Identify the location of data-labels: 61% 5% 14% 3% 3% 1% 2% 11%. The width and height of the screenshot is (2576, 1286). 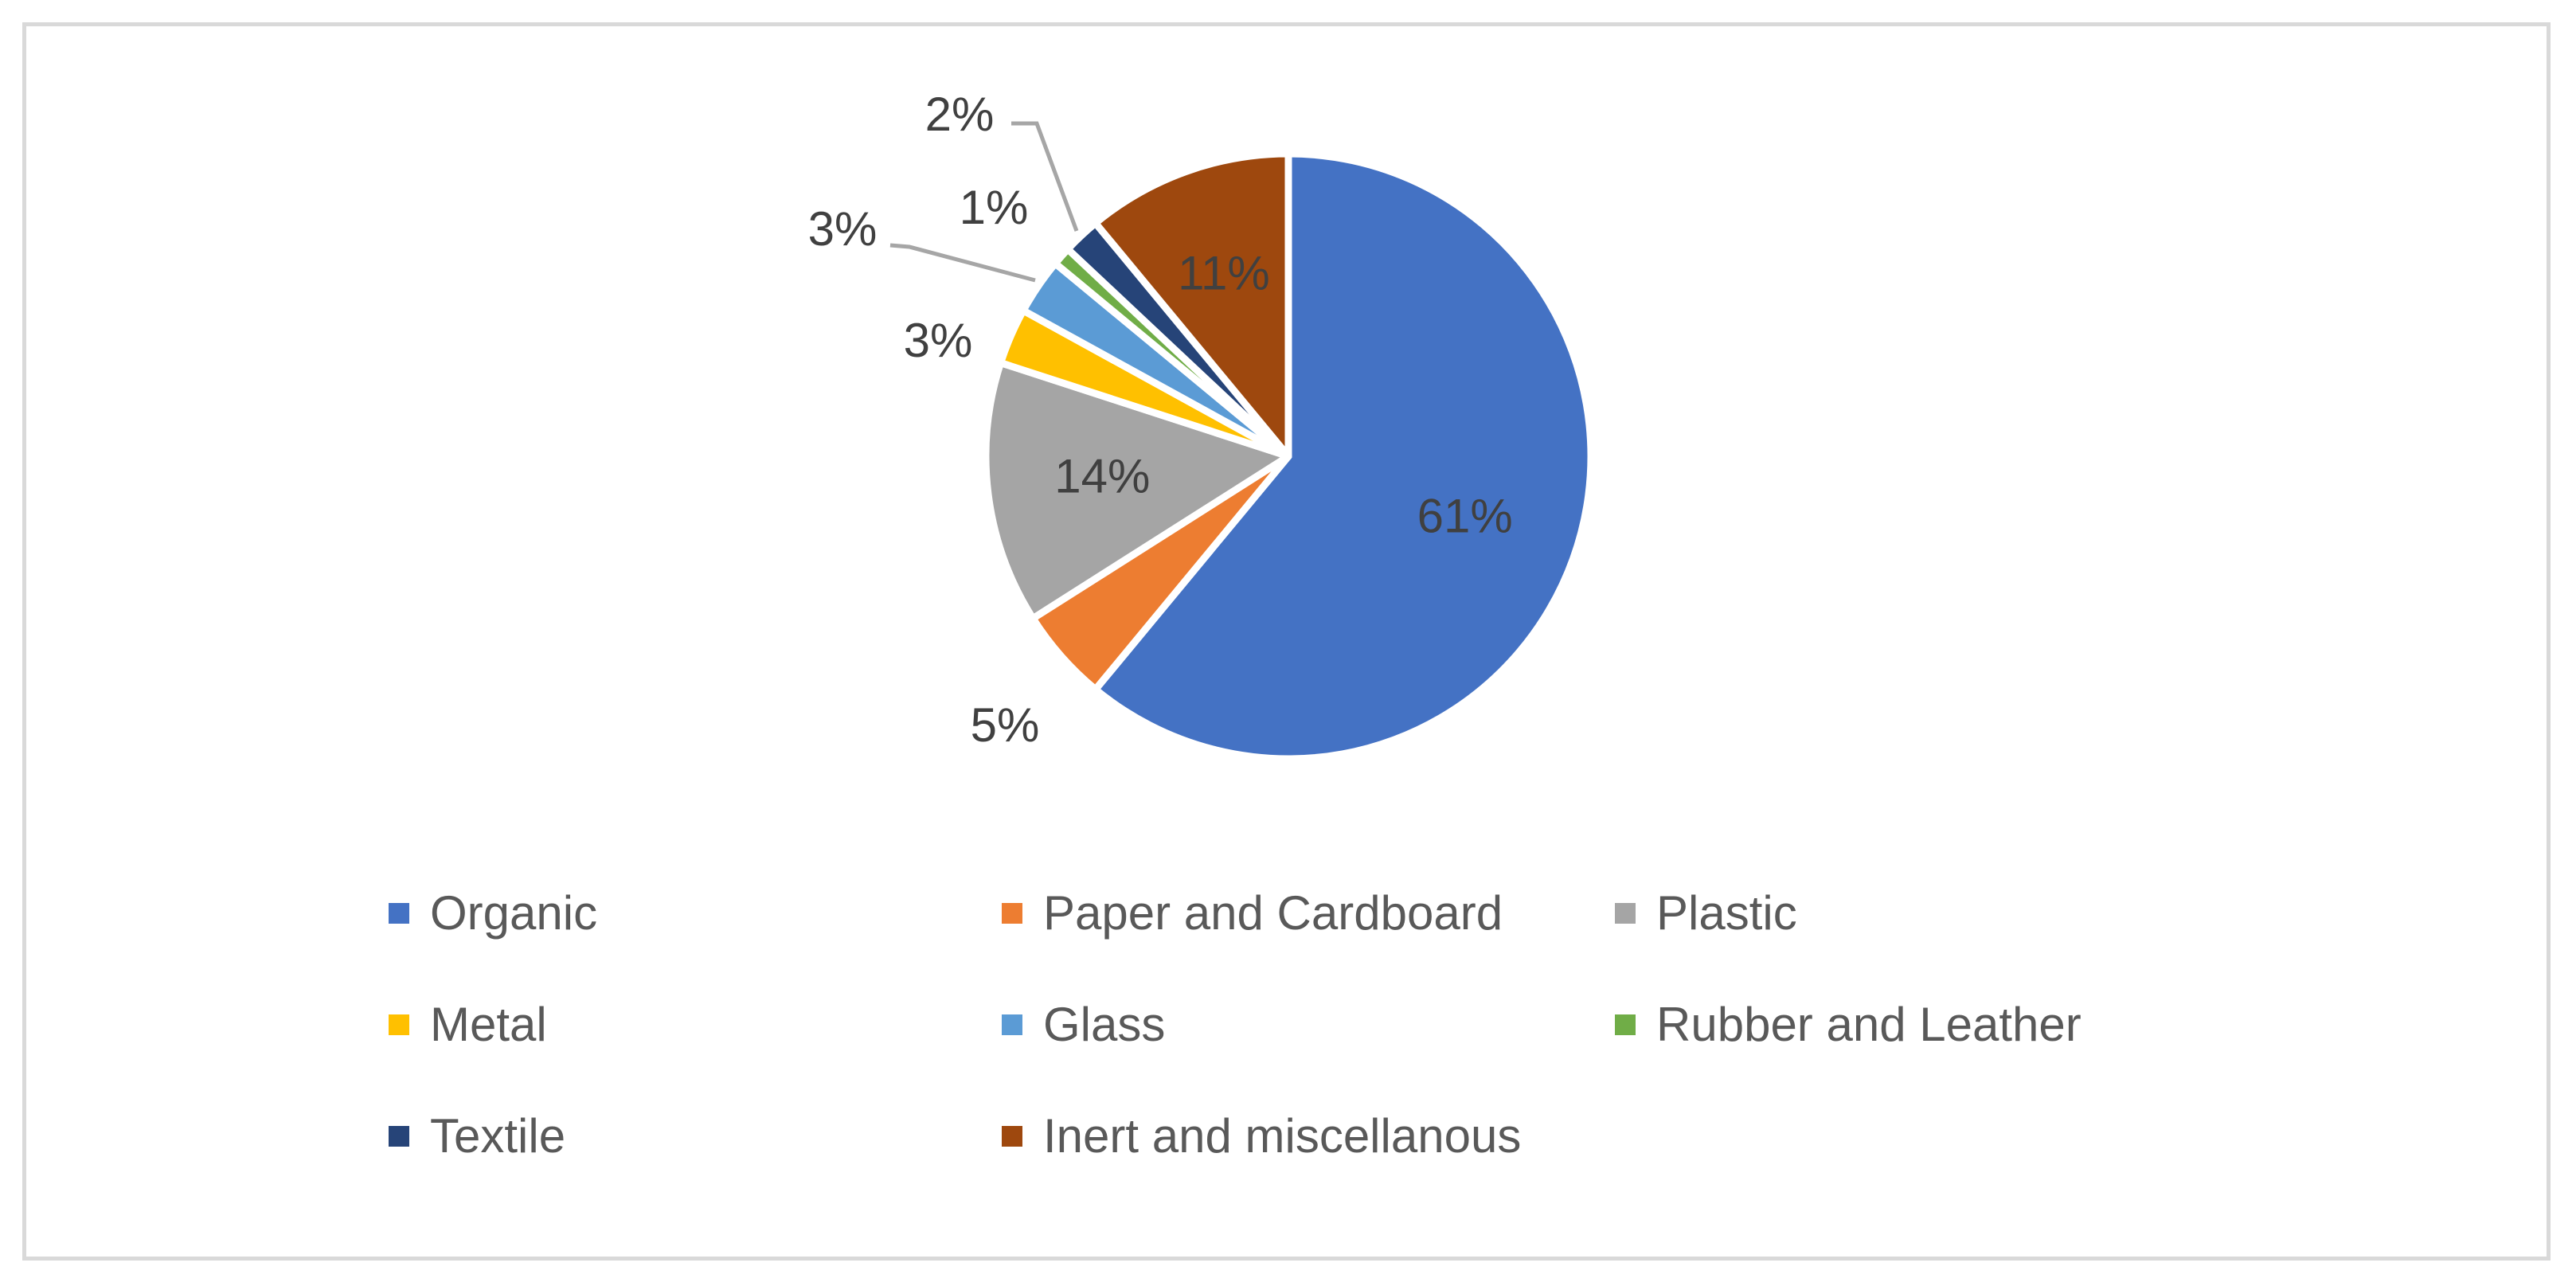
(1160, 420).